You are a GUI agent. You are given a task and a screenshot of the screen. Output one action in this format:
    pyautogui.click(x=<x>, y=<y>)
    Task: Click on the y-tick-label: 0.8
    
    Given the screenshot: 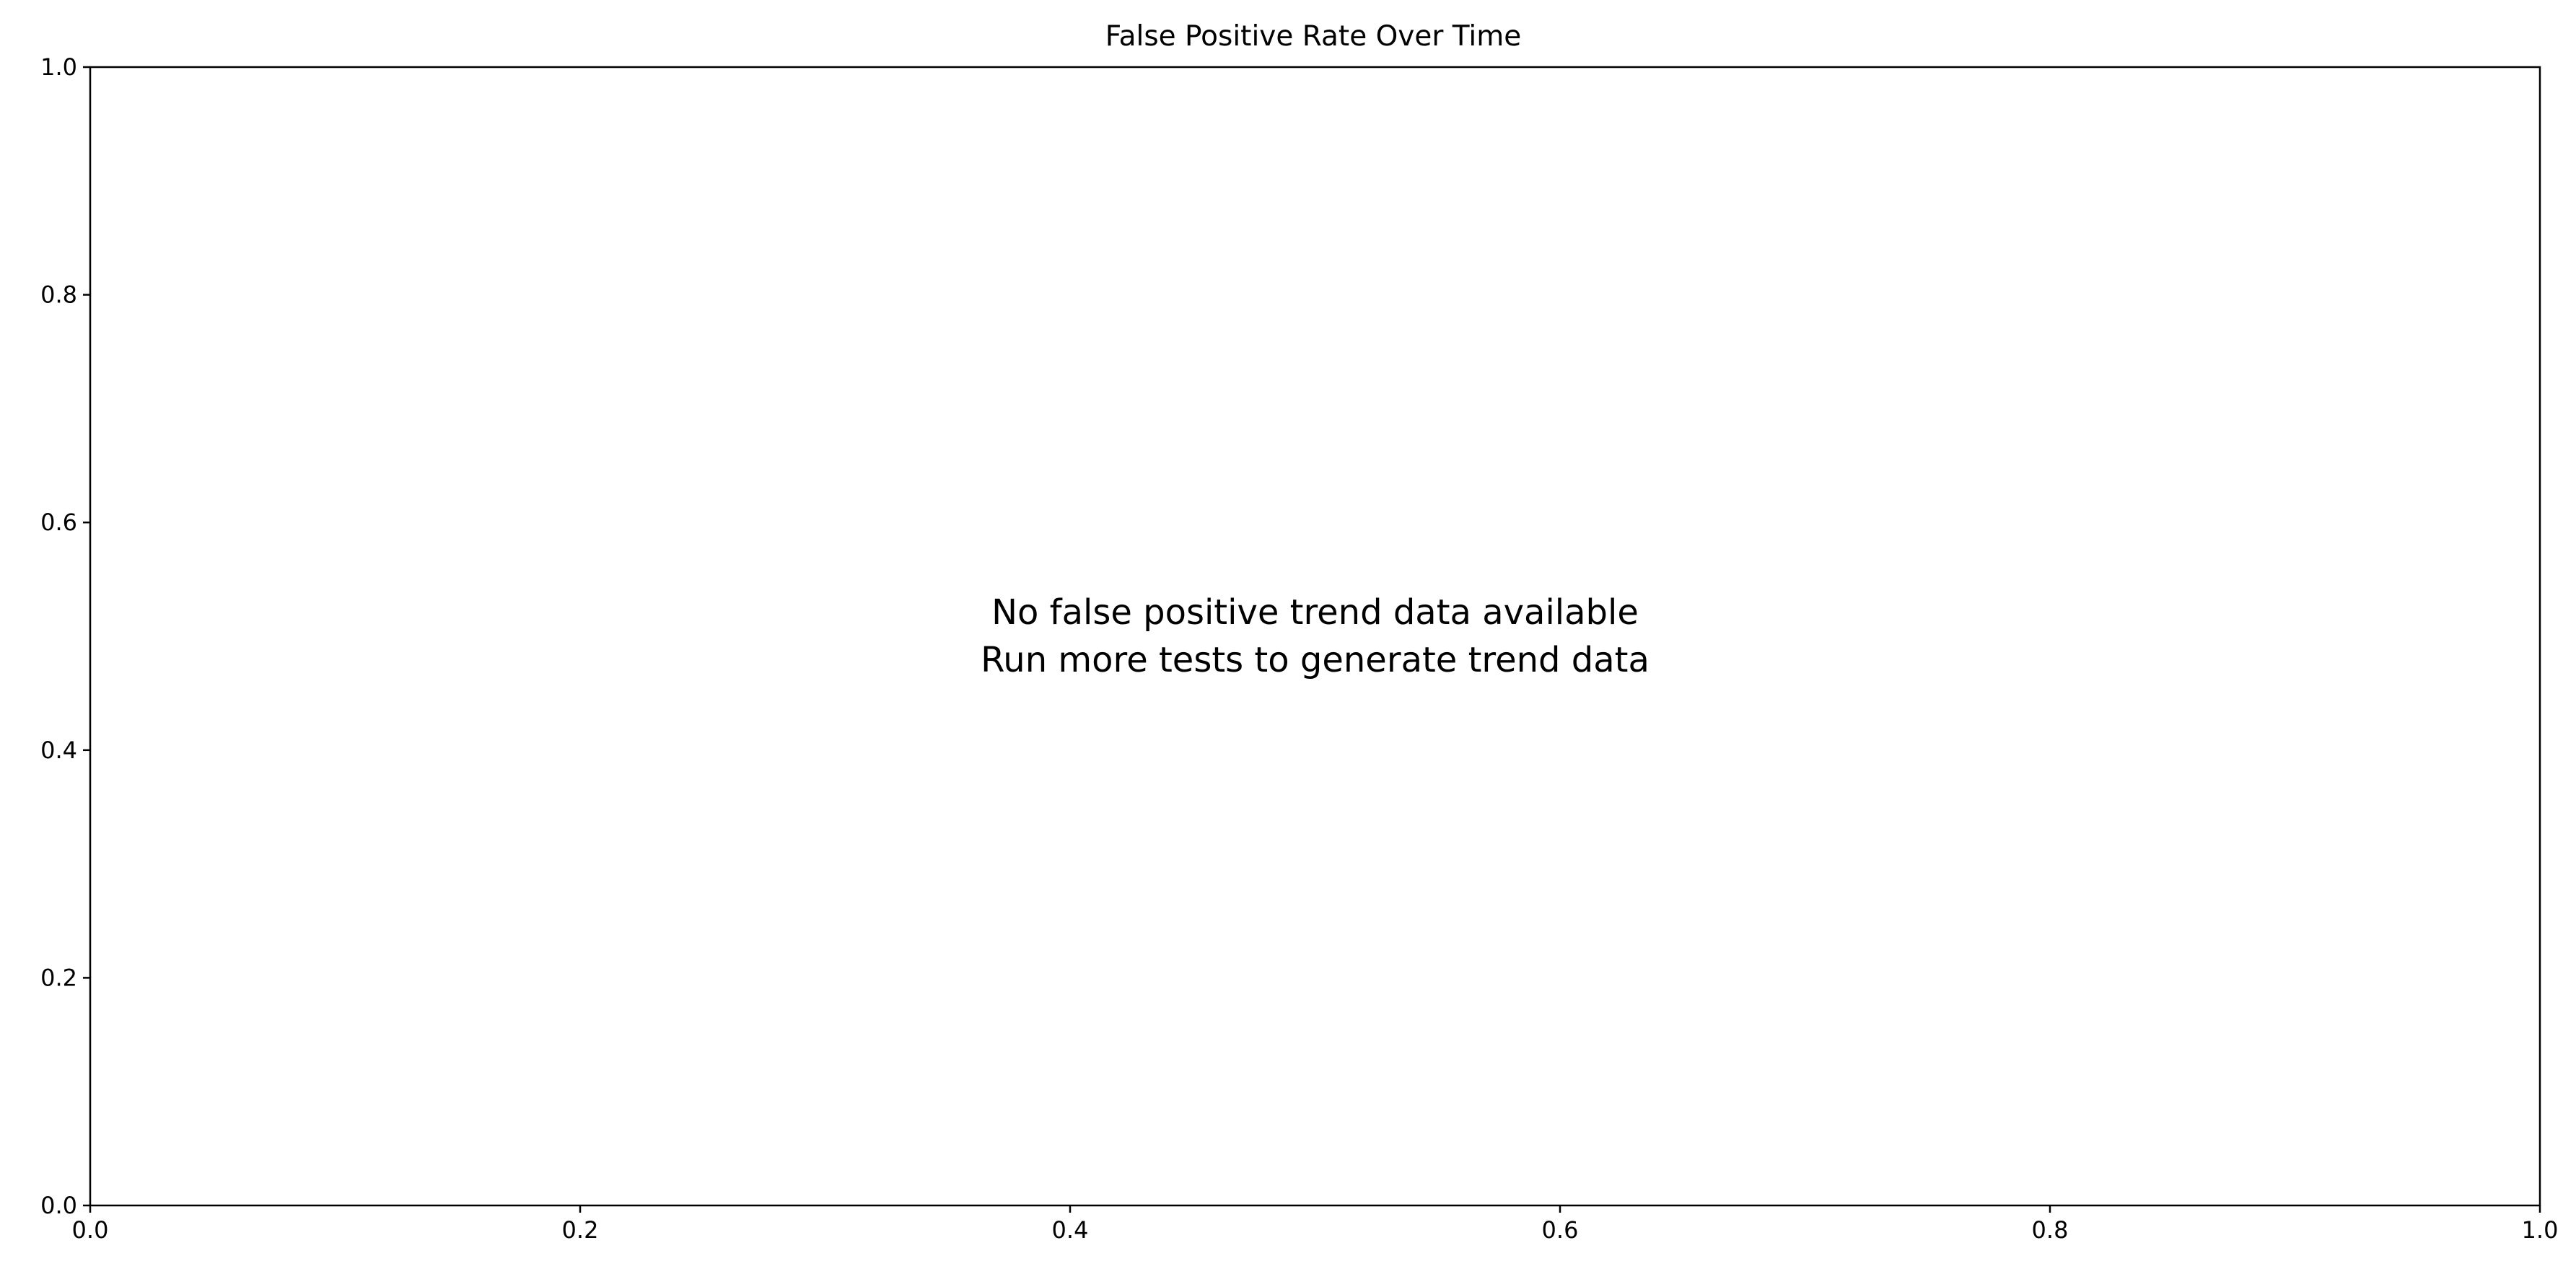 What is the action you would take?
    pyautogui.click(x=58, y=295)
    